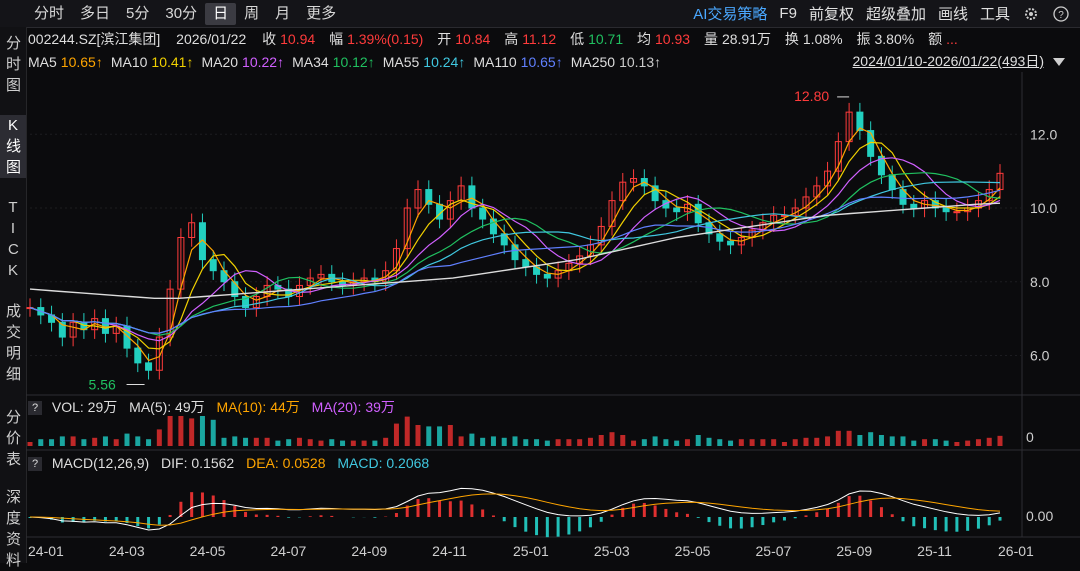 This screenshot has height=571, width=1080. What do you see at coordinates (310, 62) in the screenshot?
I see `ma-name-3: MA34` at bounding box center [310, 62].